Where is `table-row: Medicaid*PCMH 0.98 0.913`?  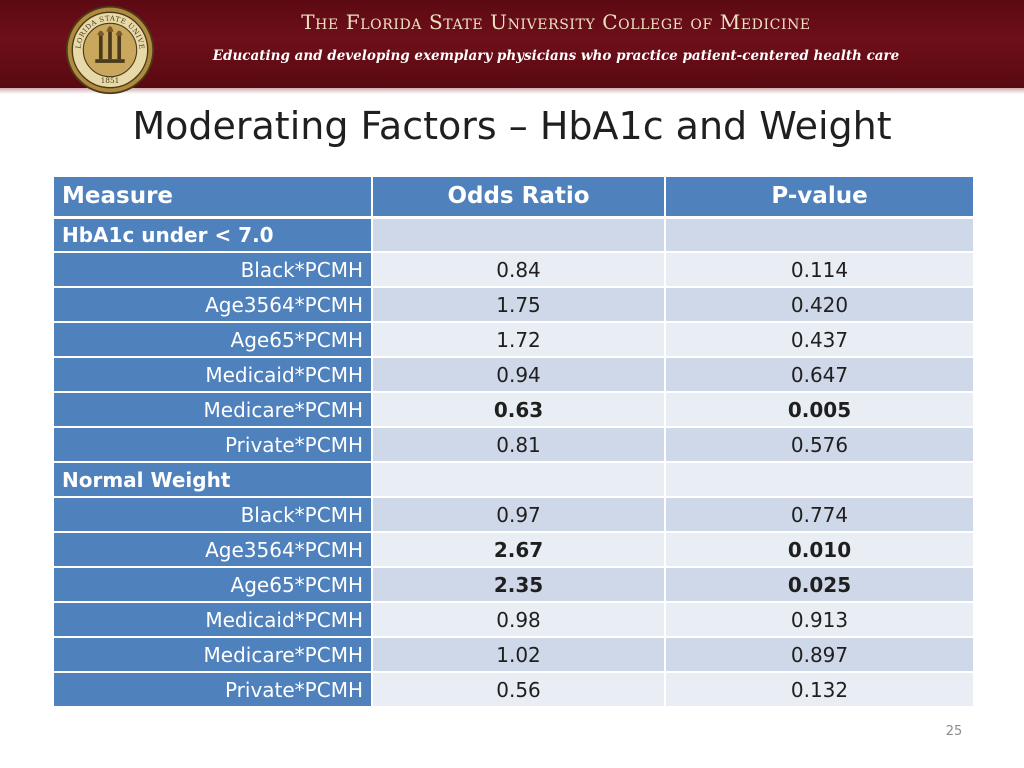
table-row: Medicaid*PCMH 0.98 0.913 is located at coordinates (513, 619).